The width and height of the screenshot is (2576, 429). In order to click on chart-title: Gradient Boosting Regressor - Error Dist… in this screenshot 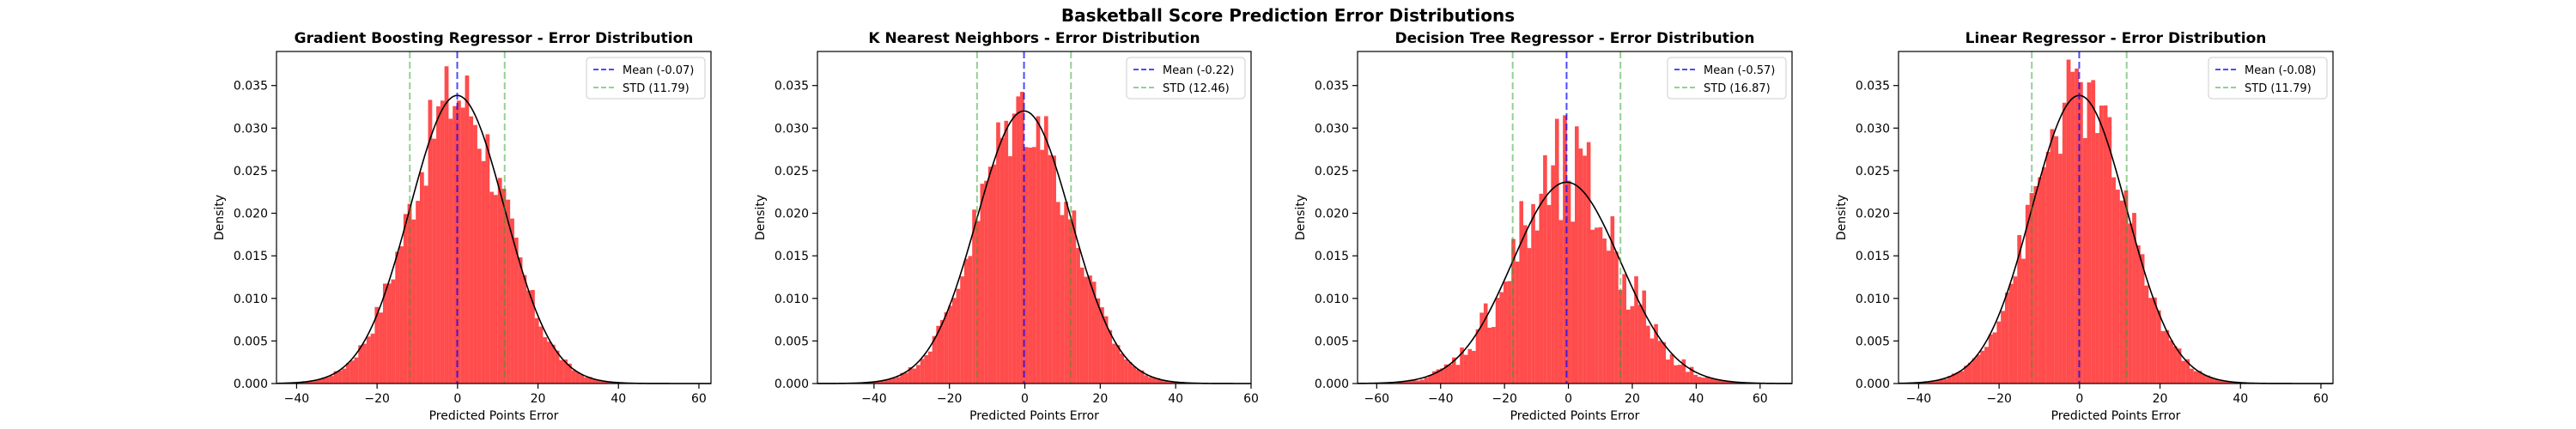, I will do `click(494, 38)`.